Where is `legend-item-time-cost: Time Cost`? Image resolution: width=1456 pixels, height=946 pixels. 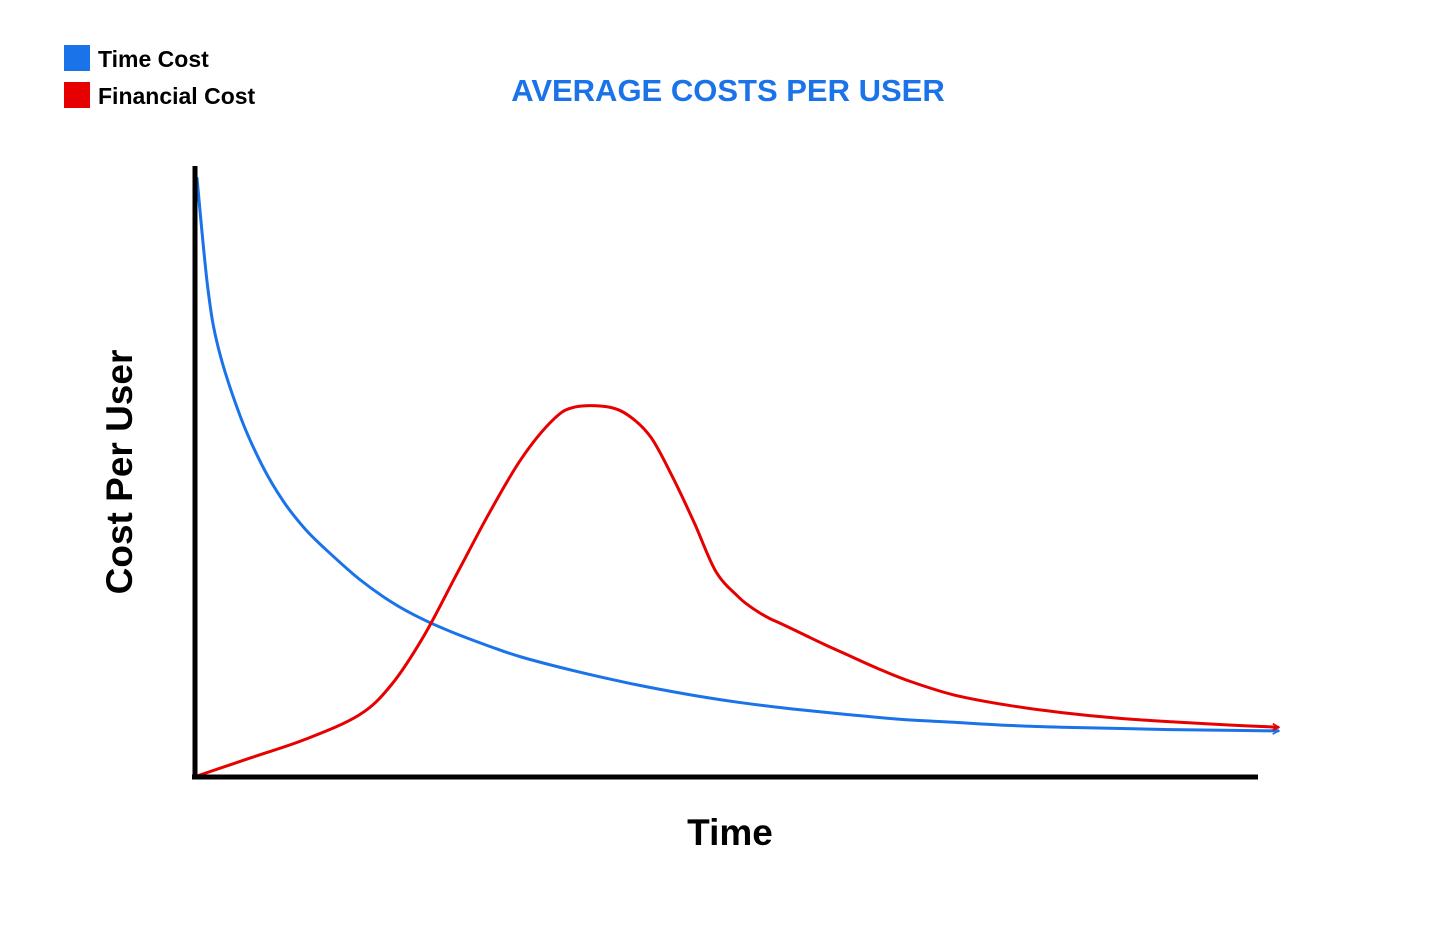
legend-item-time-cost: Time Cost is located at coordinates (136, 58).